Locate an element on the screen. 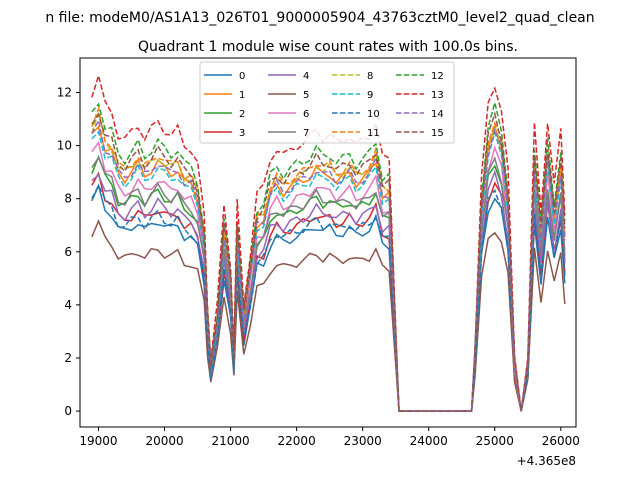 This screenshot has height=480, width=640. legend-label-5: 5 is located at coordinates (306, 95).